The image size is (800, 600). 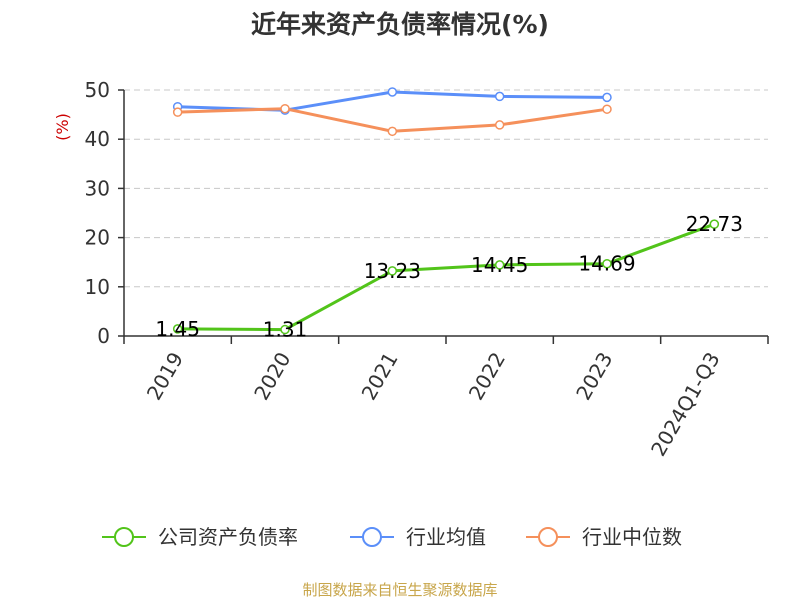 What do you see at coordinates (446, 277) in the screenshot?
I see `series-line` at bounding box center [446, 277].